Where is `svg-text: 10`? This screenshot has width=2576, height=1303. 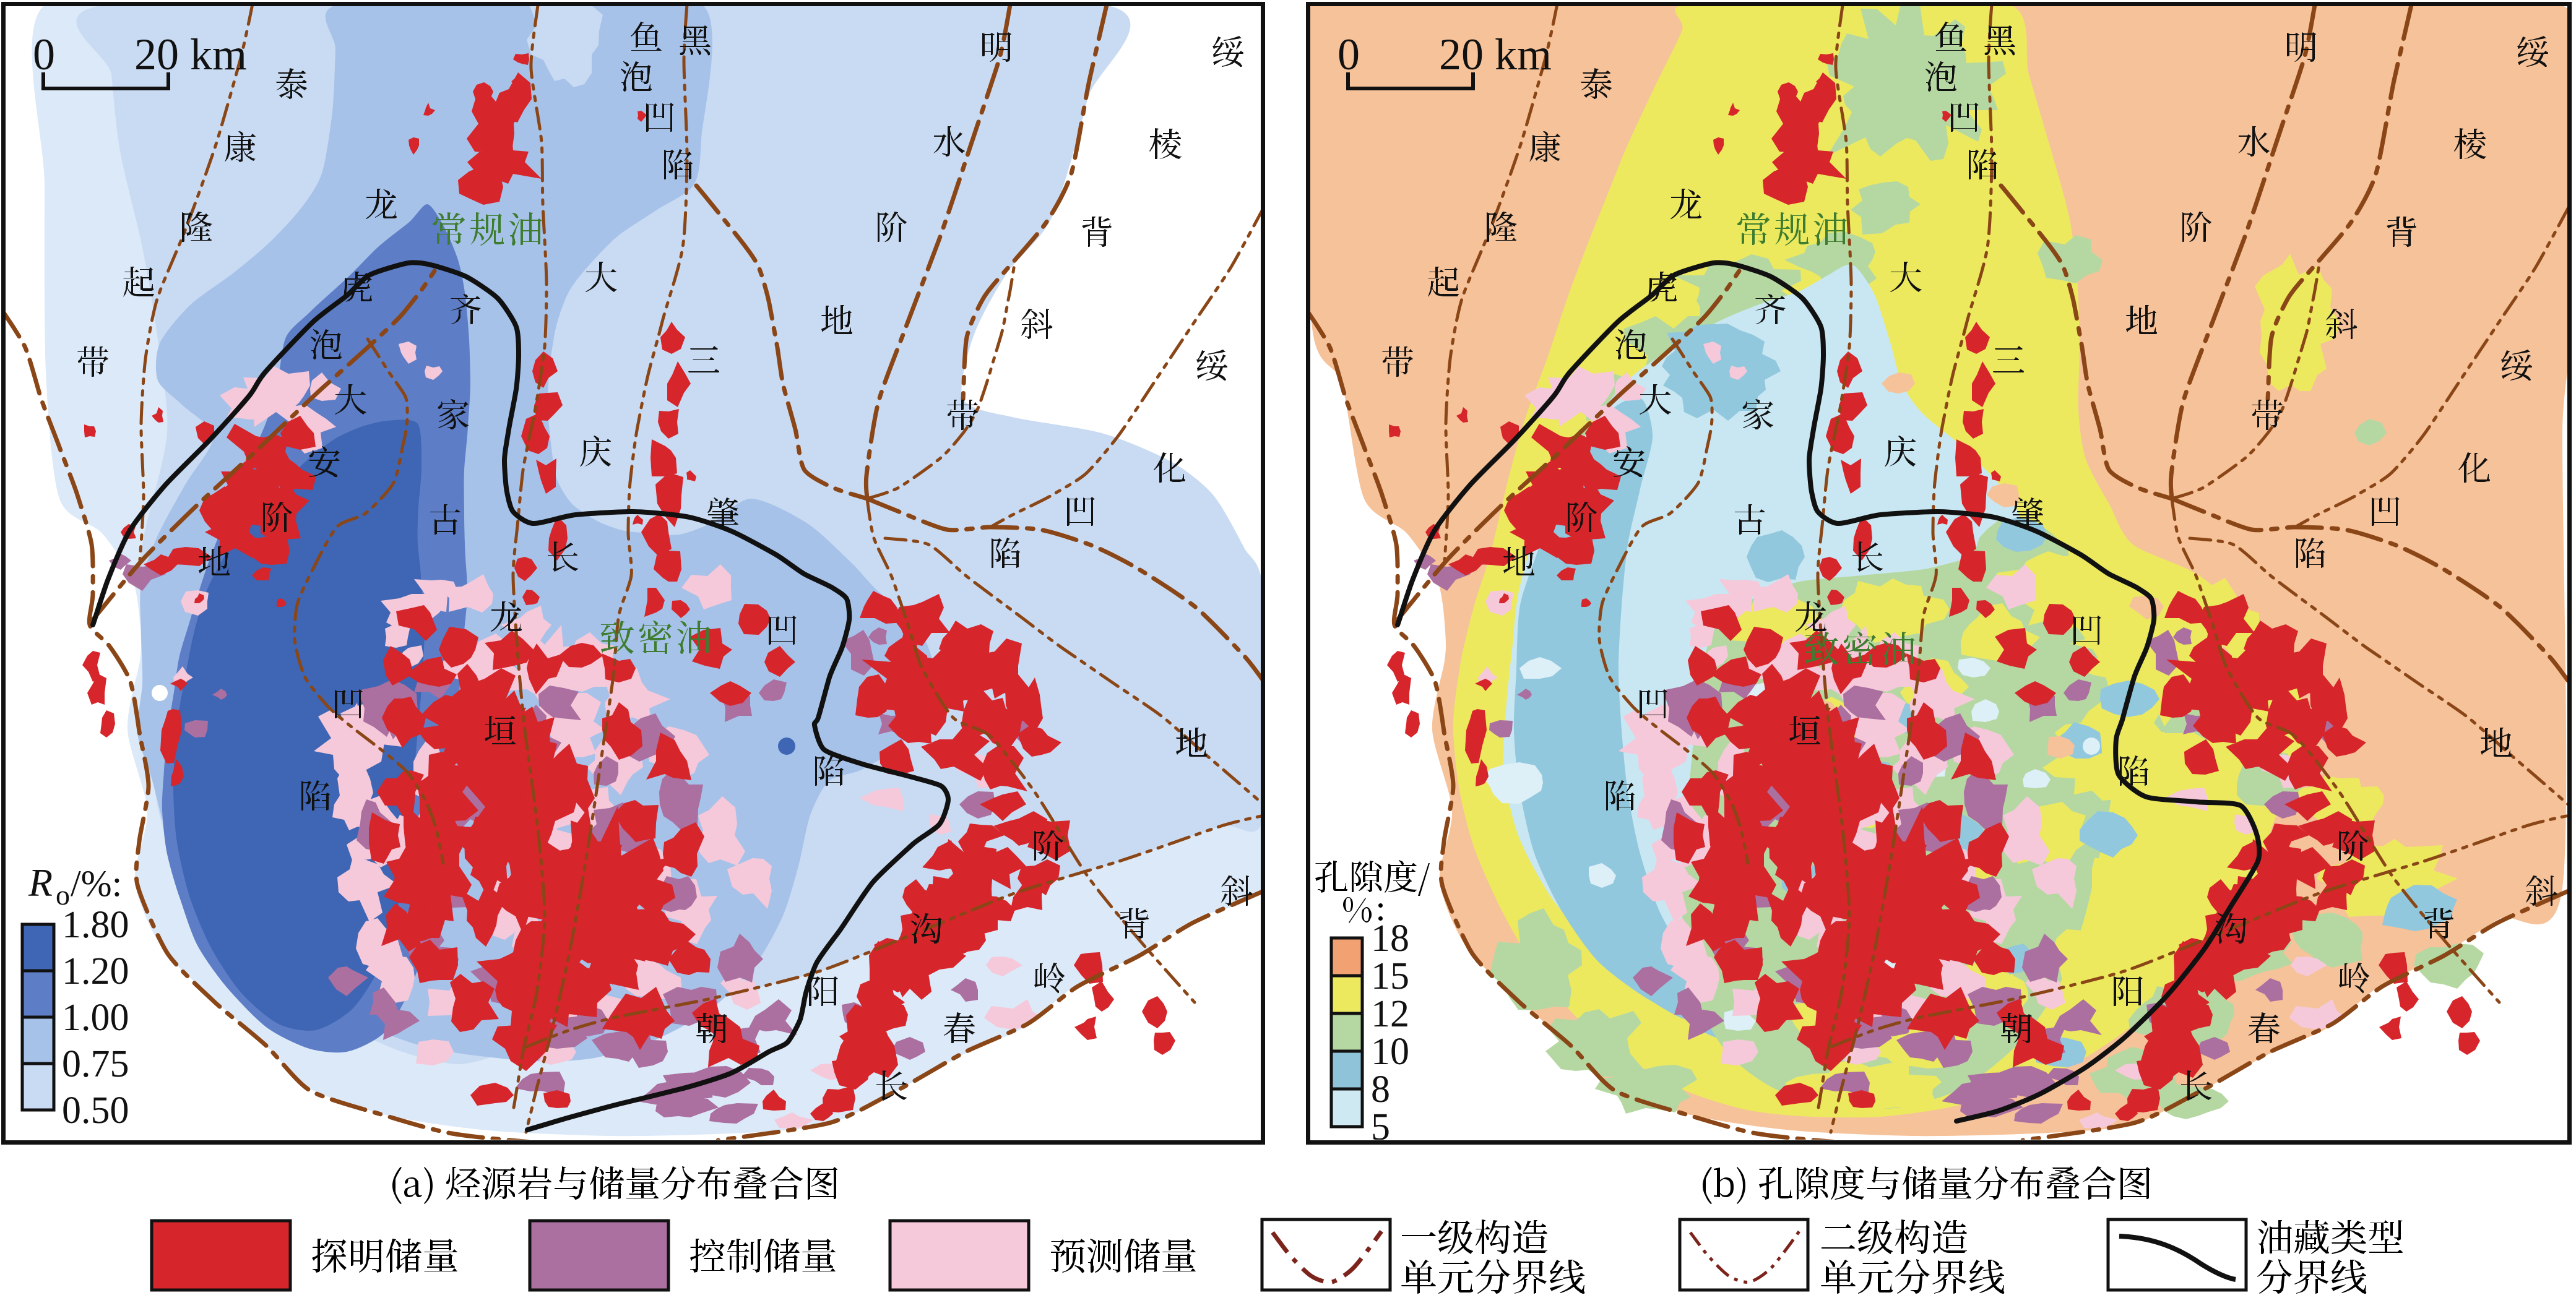
svg-text: 10 is located at coordinates (1390, 1052).